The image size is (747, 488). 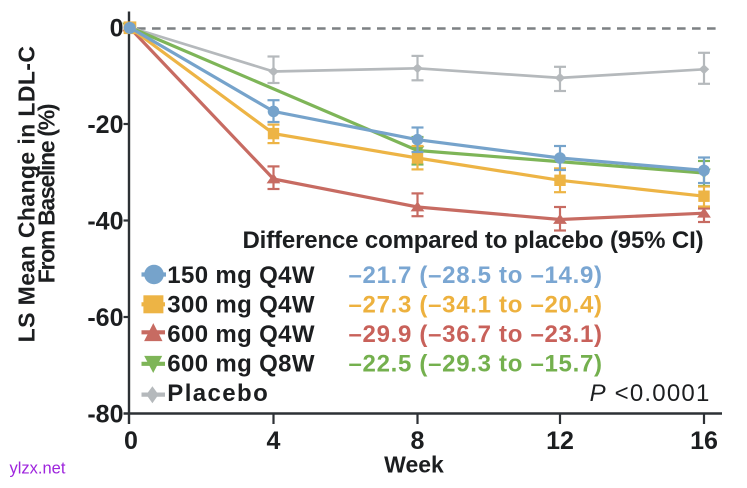 What do you see at coordinates (105, 125) in the screenshot?
I see `svg-text: -20` at bounding box center [105, 125].